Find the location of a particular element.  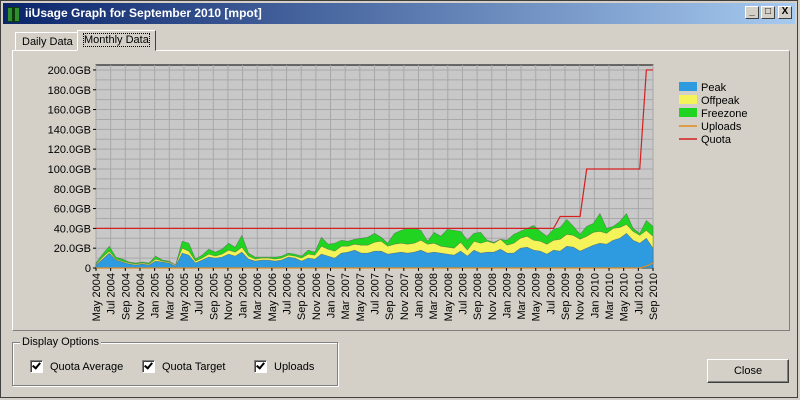

x-tick-label: Jul 2009 is located at coordinates (551, 294).